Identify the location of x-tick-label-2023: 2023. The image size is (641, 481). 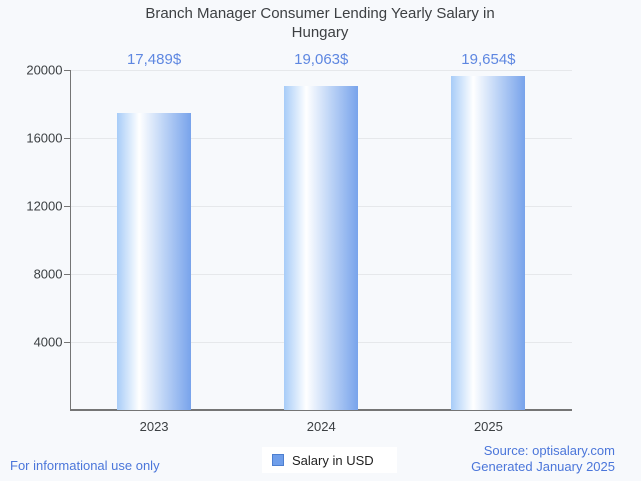
(154, 426).